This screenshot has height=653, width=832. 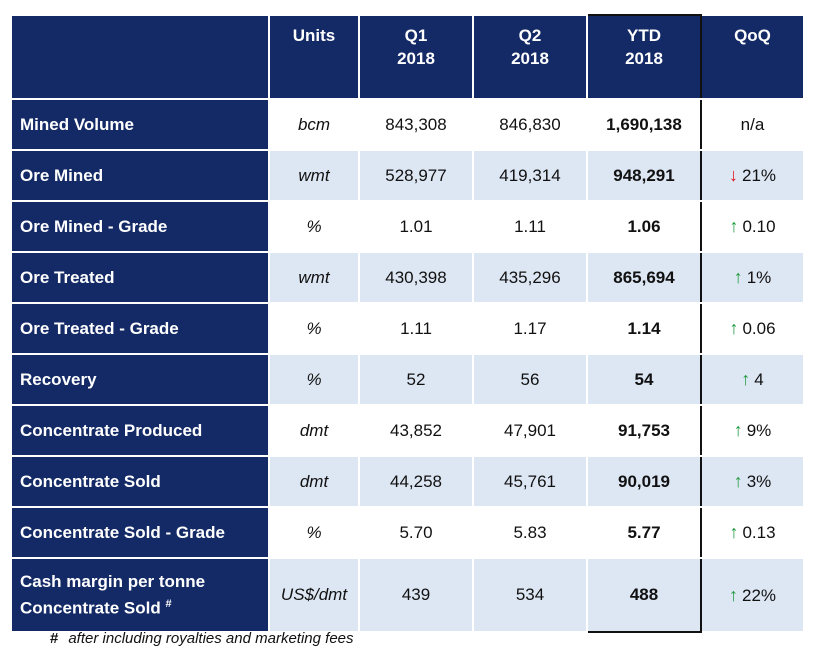 I want to click on row-q2-value: 5.83, so click(x=530, y=532).